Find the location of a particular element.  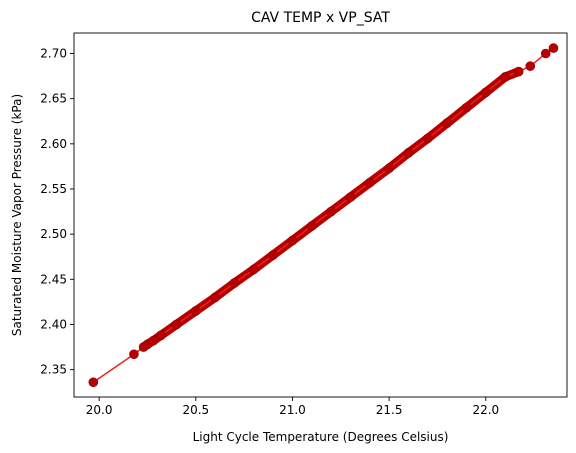

chart-title: CAV TEMP x VP_SAT is located at coordinates (320, 18).